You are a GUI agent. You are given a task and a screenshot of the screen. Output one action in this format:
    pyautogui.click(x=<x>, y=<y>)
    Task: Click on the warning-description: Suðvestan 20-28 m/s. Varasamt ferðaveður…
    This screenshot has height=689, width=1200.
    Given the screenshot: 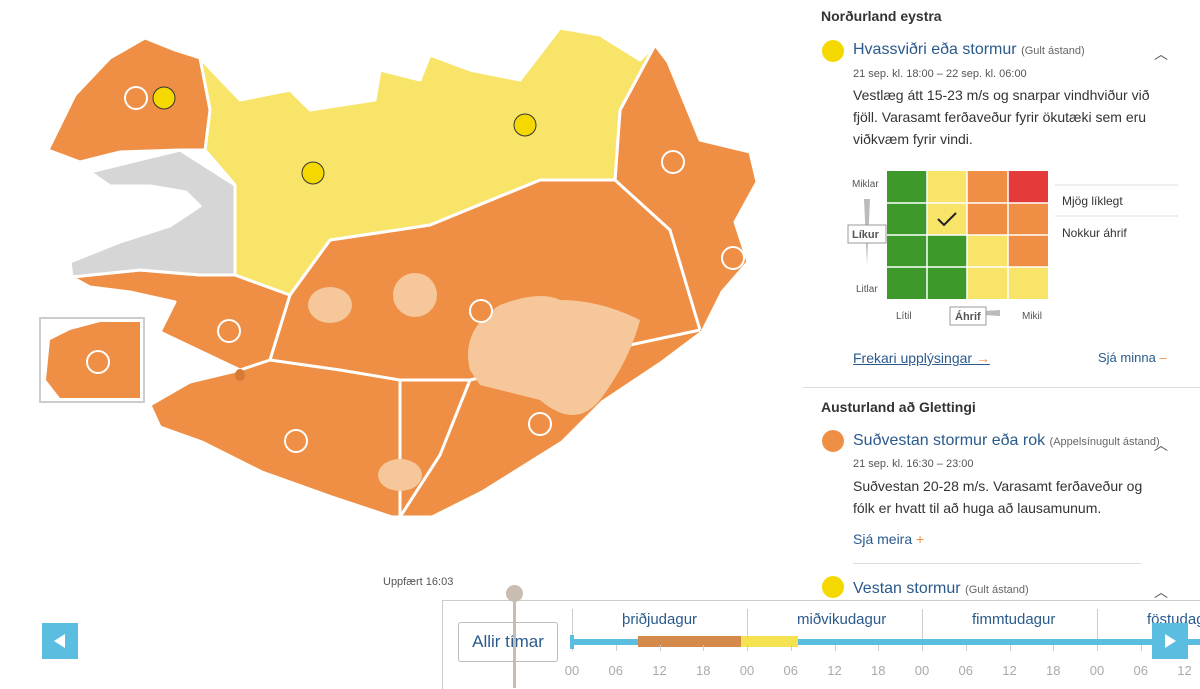 What is the action you would take?
    pyautogui.click(x=998, y=497)
    